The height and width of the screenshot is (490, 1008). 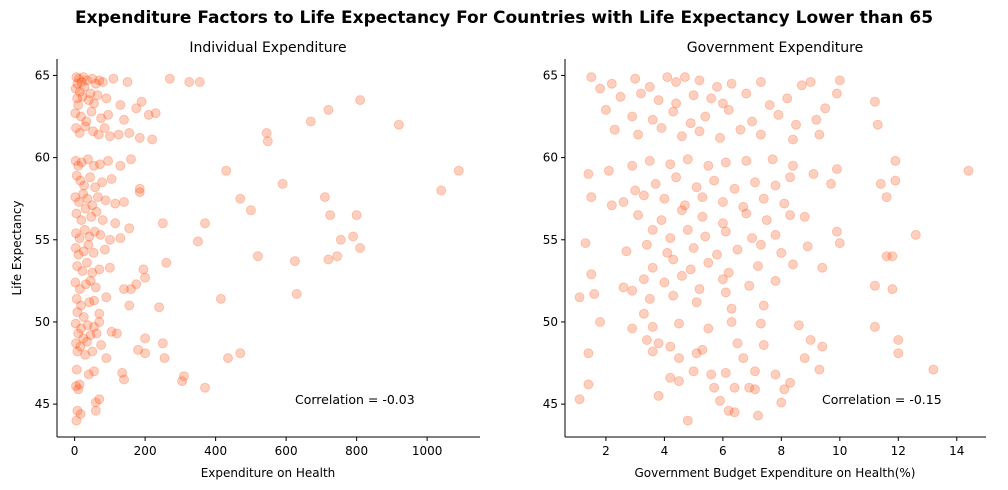 I want to click on individual-ylabel: Life Expectancy, so click(x=17, y=247).